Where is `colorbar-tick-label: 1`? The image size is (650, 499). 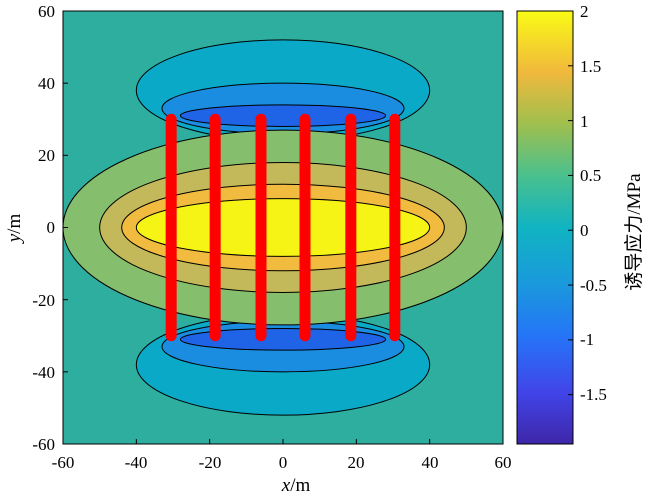 colorbar-tick-label: 1 is located at coordinates (584, 121).